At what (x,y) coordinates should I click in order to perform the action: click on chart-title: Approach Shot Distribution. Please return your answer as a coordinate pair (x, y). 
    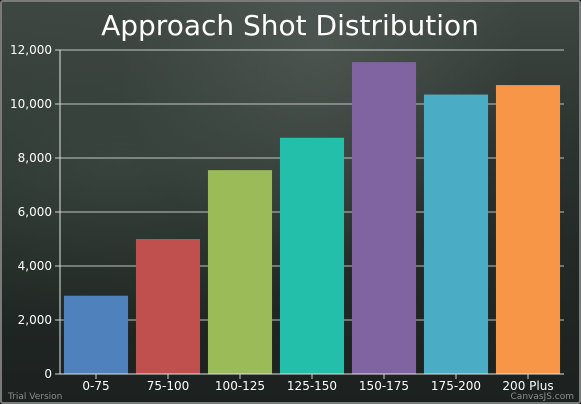
    Looking at the image, I should click on (290, 25).